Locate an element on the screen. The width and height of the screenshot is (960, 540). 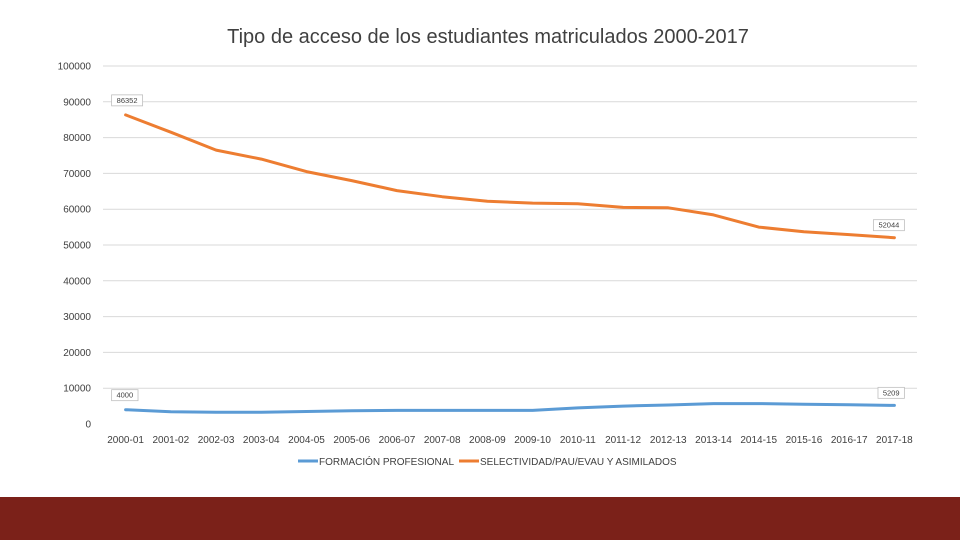
y-tick-label: 40000 is located at coordinates (77, 281).